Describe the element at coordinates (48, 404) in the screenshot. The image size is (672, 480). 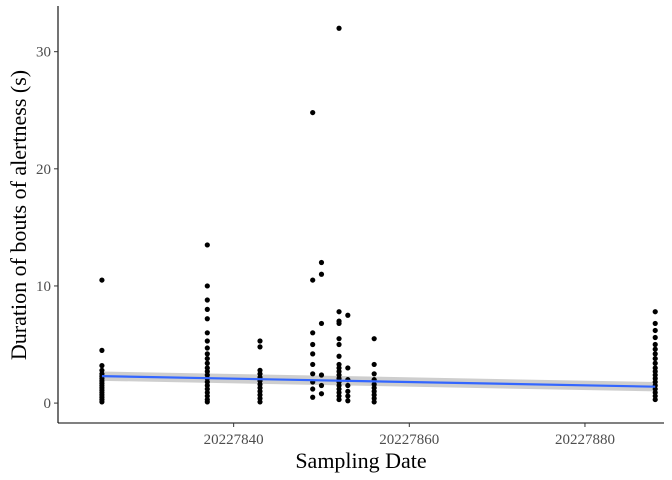
I see `y-tick-label: 0` at that location.